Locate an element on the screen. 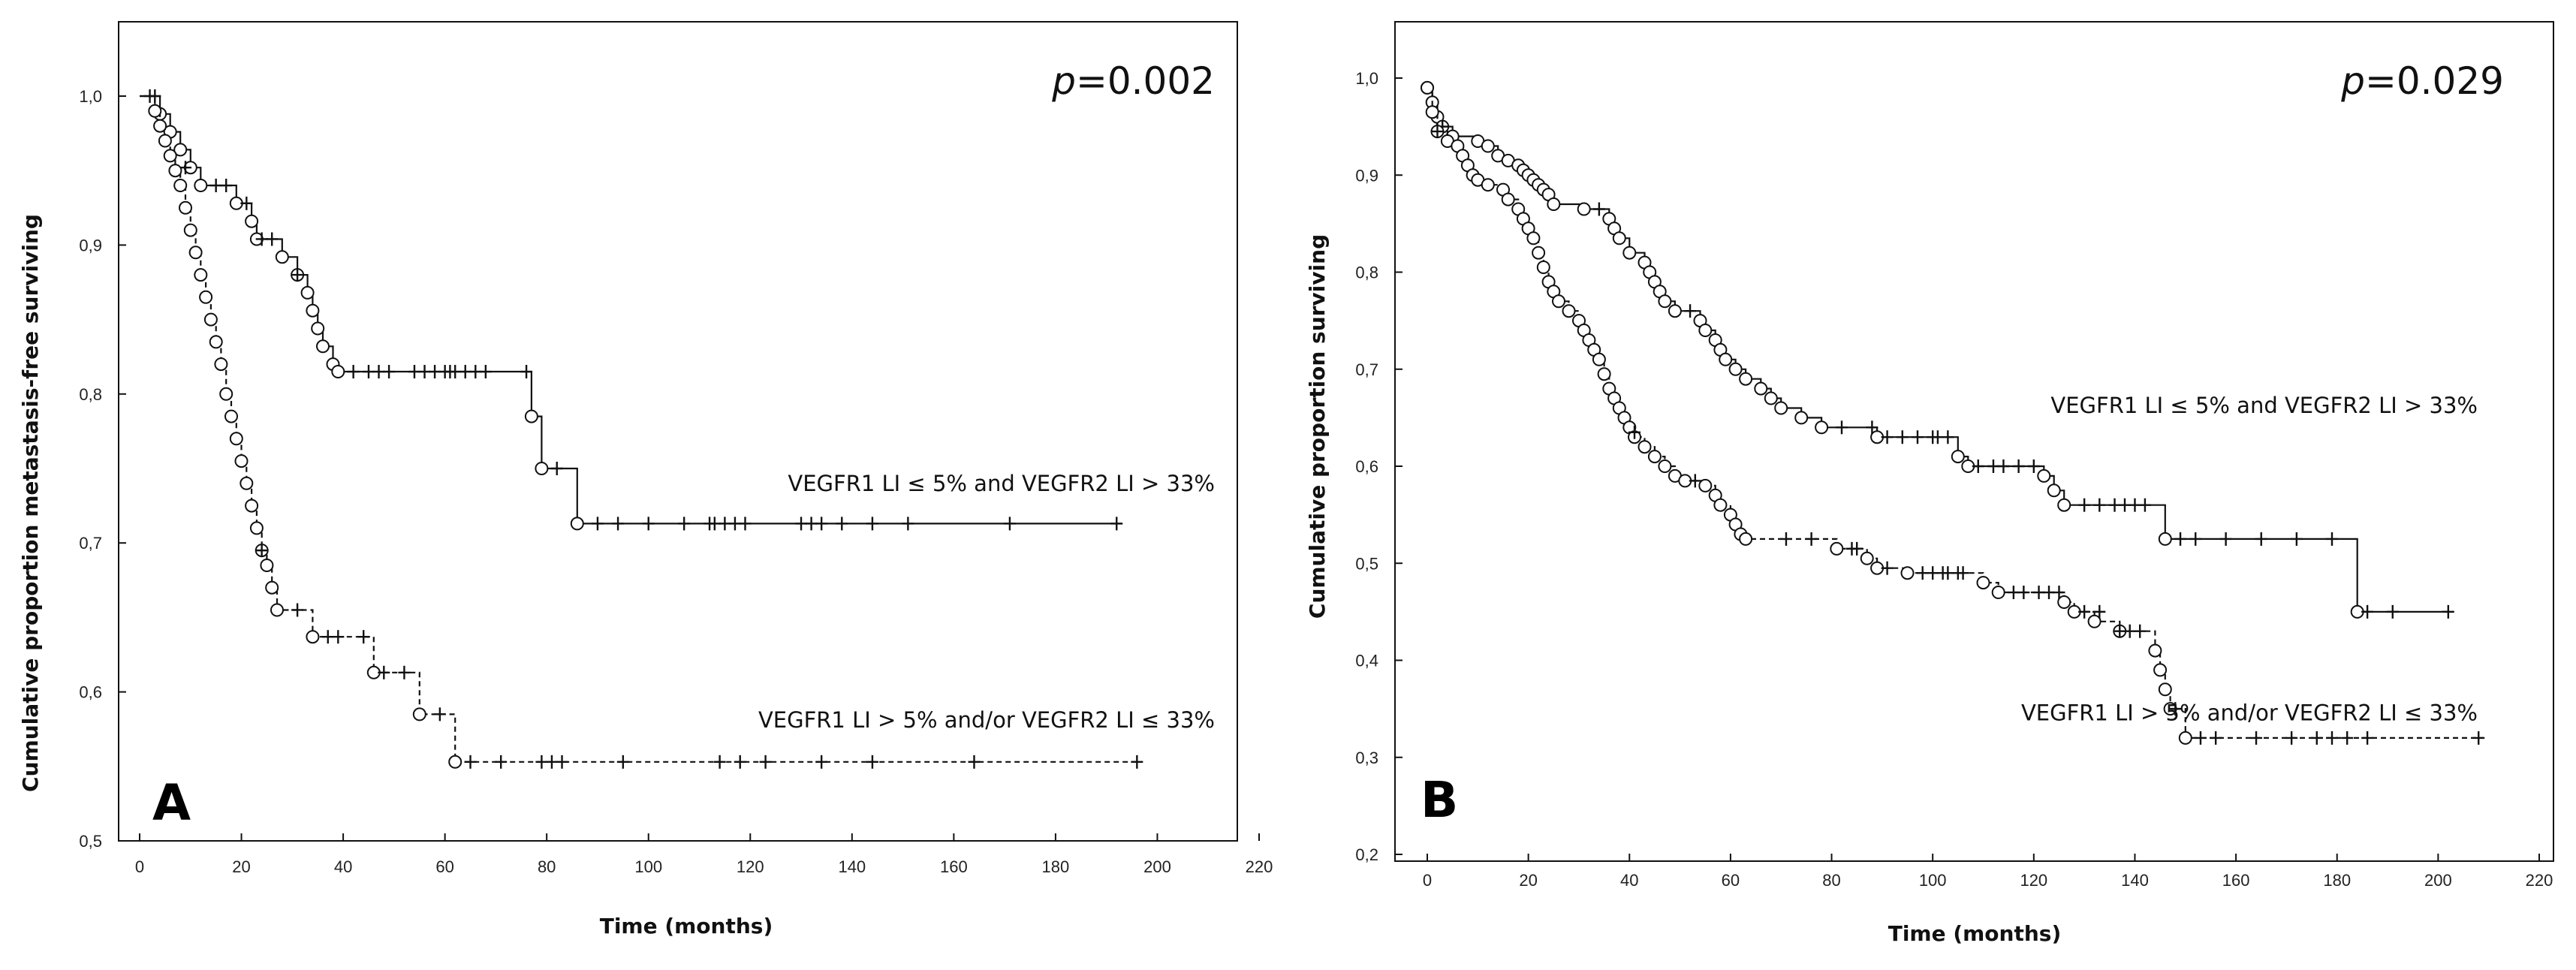  panel-a-x-tick-label: 200 is located at coordinates (1157, 866).